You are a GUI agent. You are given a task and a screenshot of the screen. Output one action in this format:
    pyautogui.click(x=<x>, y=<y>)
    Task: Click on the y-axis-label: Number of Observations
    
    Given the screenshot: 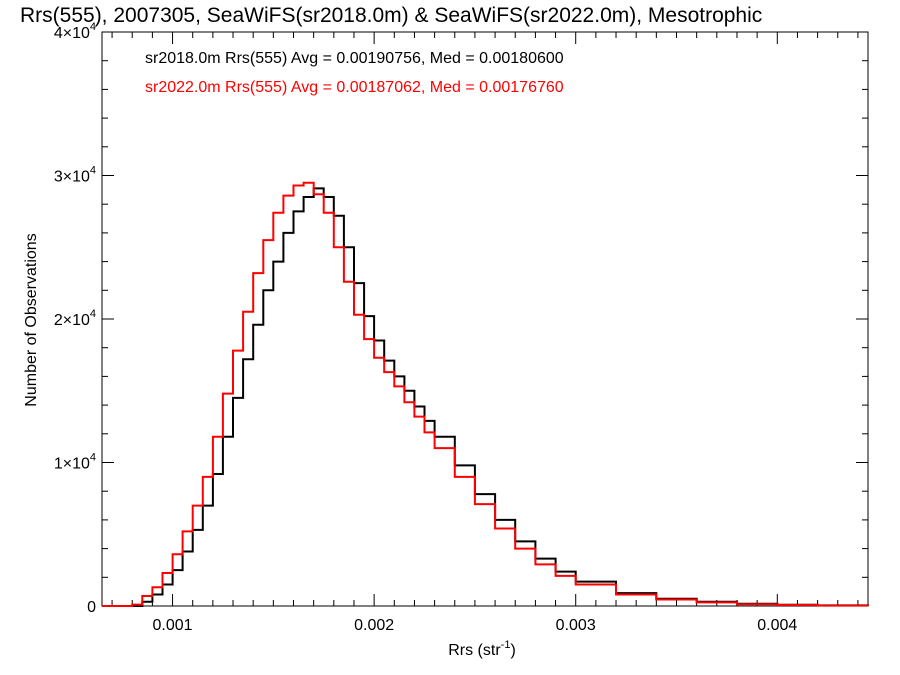 What is the action you would take?
    pyautogui.click(x=31, y=319)
    